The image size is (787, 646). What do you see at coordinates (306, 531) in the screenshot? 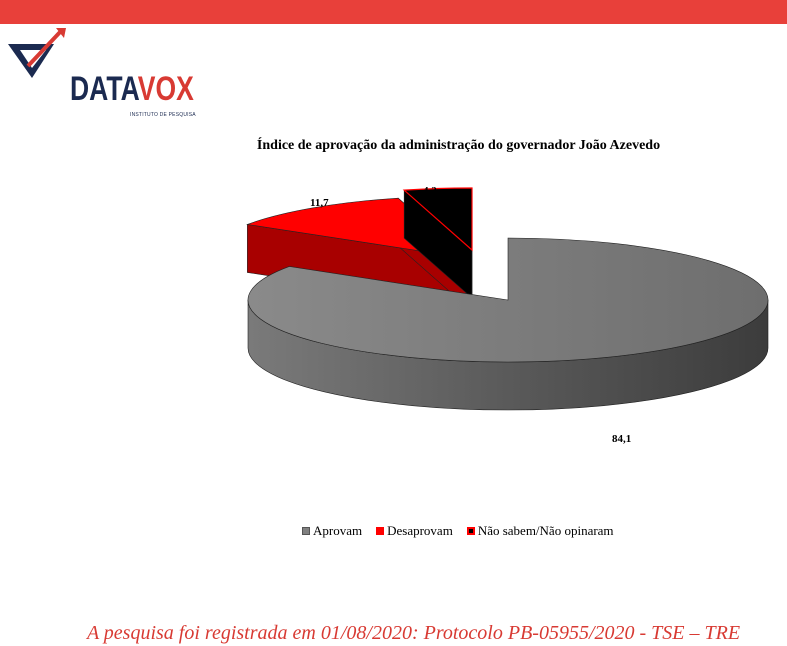
I see `legend-swatch-aprovam` at bounding box center [306, 531].